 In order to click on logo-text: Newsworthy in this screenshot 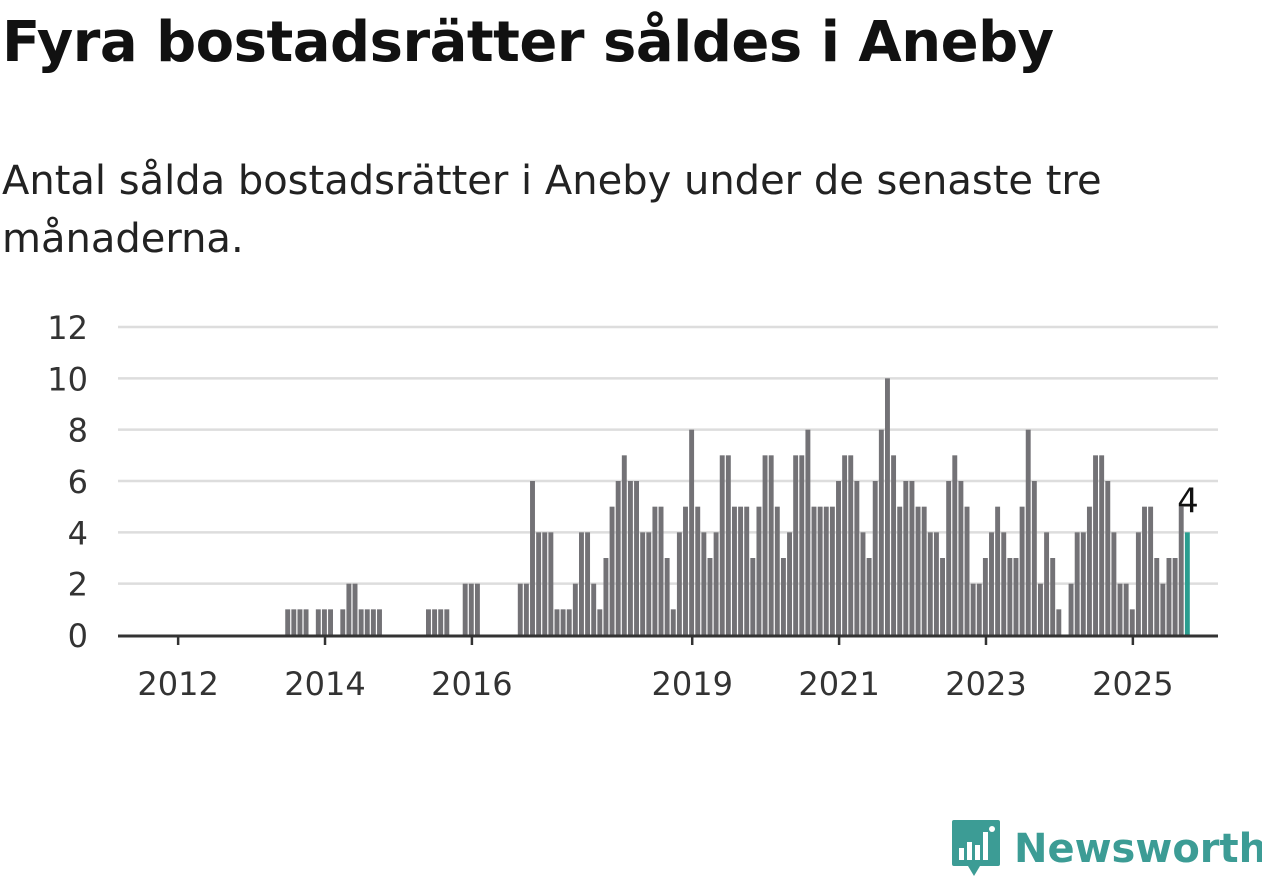, I will do `click(1138, 849)`.